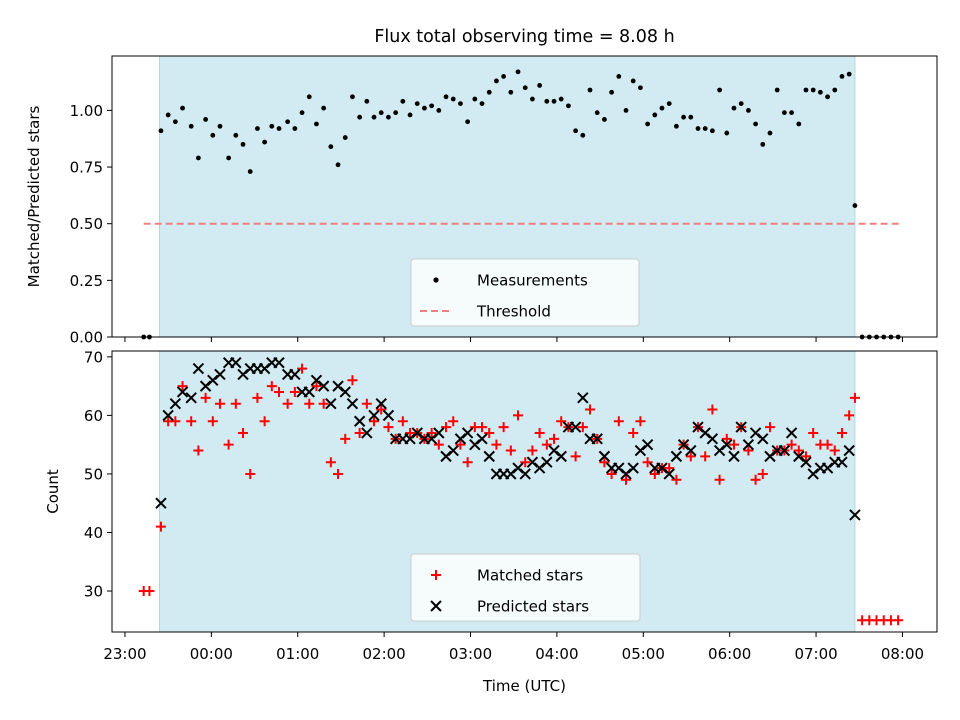  What do you see at coordinates (556, 654) in the screenshot?
I see `x-tick-label: 04:00` at bounding box center [556, 654].